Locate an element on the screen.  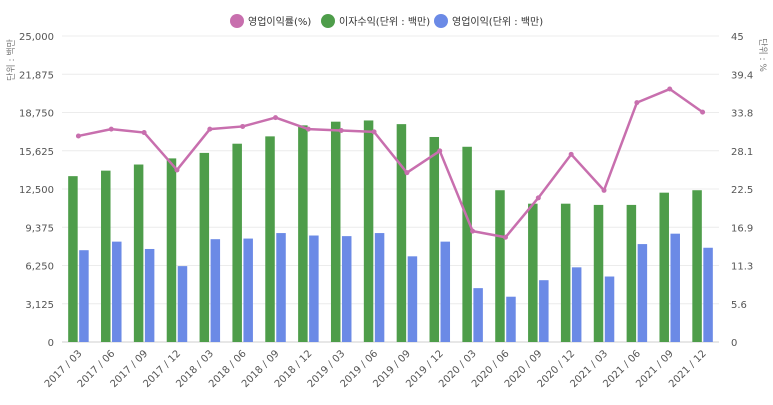
right-axis-title: 단위 : % is located at coordinates (762, 55).